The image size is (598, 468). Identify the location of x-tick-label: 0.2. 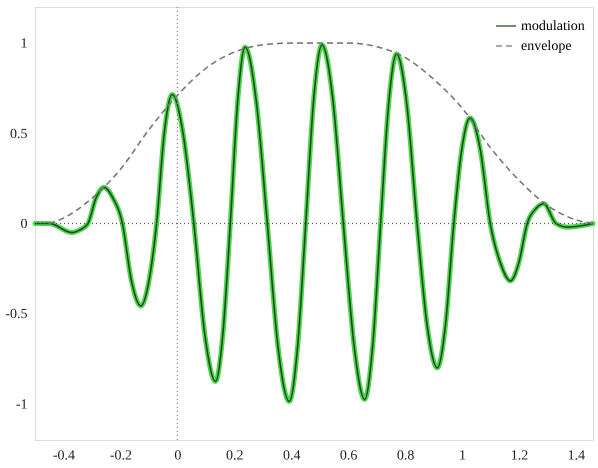
(235, 456).